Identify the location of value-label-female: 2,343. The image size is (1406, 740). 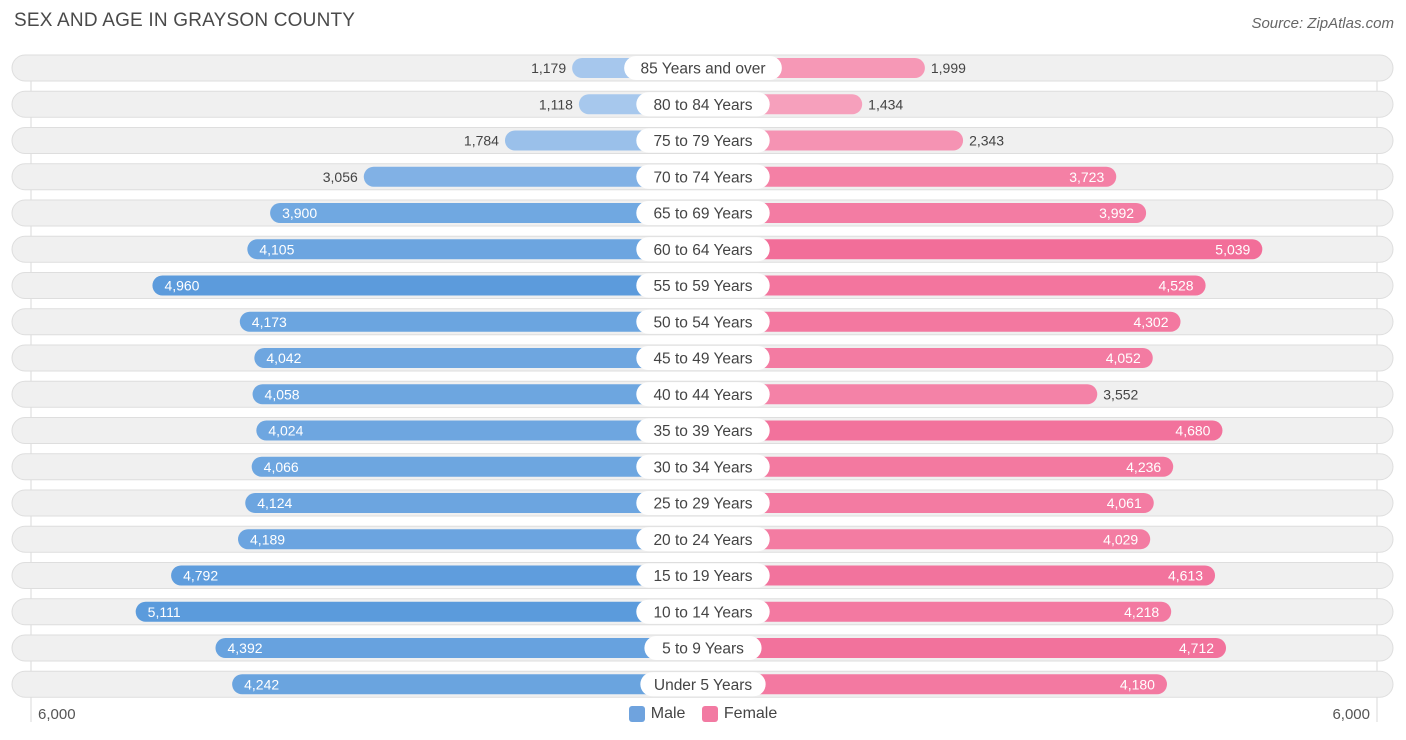
(986, 141).